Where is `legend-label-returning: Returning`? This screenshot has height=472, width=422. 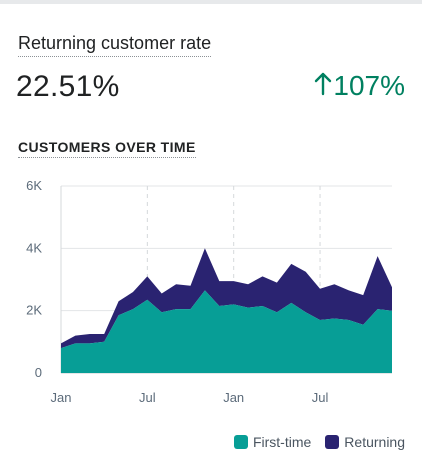
legend-label-returning: Returning is located at coordinates (374, 442).